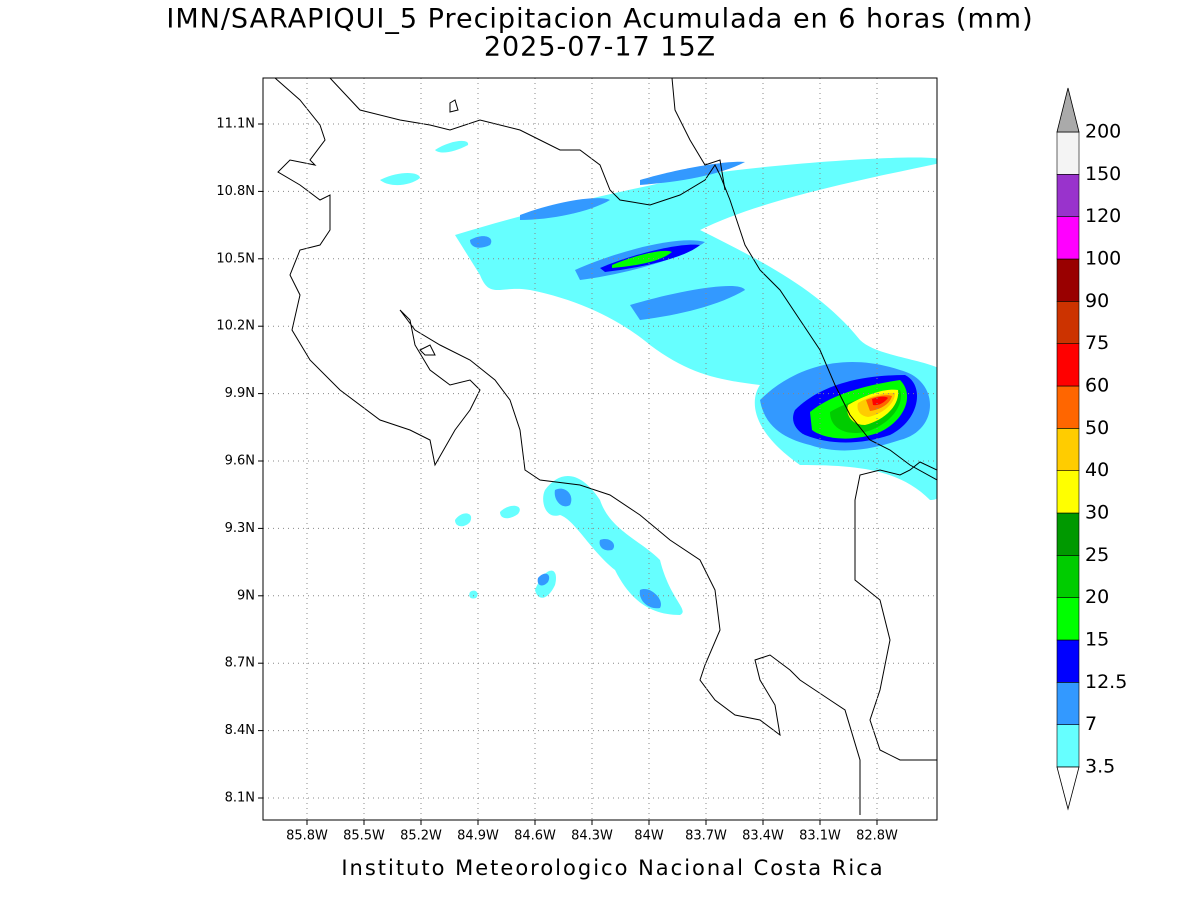  I want to click on colorbar-label: 120, so click(1103, 216).